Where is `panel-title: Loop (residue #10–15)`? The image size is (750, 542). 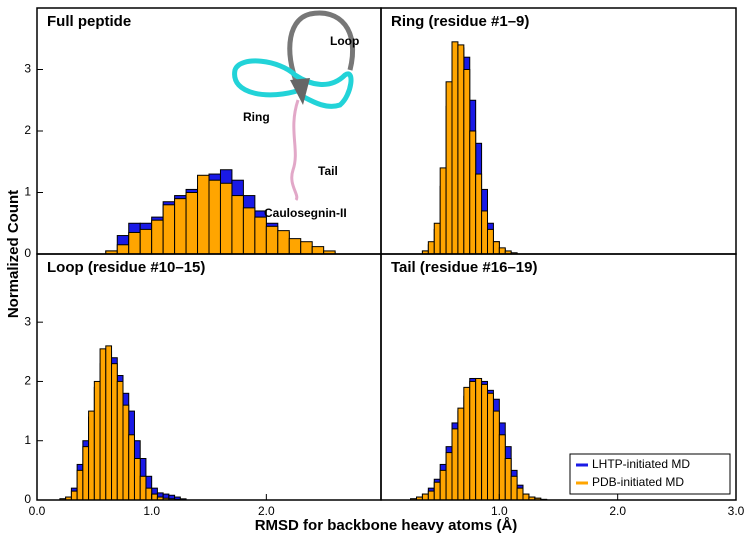 panel-title: Loop (residue #10–15) is located at coordinates (126, 267).